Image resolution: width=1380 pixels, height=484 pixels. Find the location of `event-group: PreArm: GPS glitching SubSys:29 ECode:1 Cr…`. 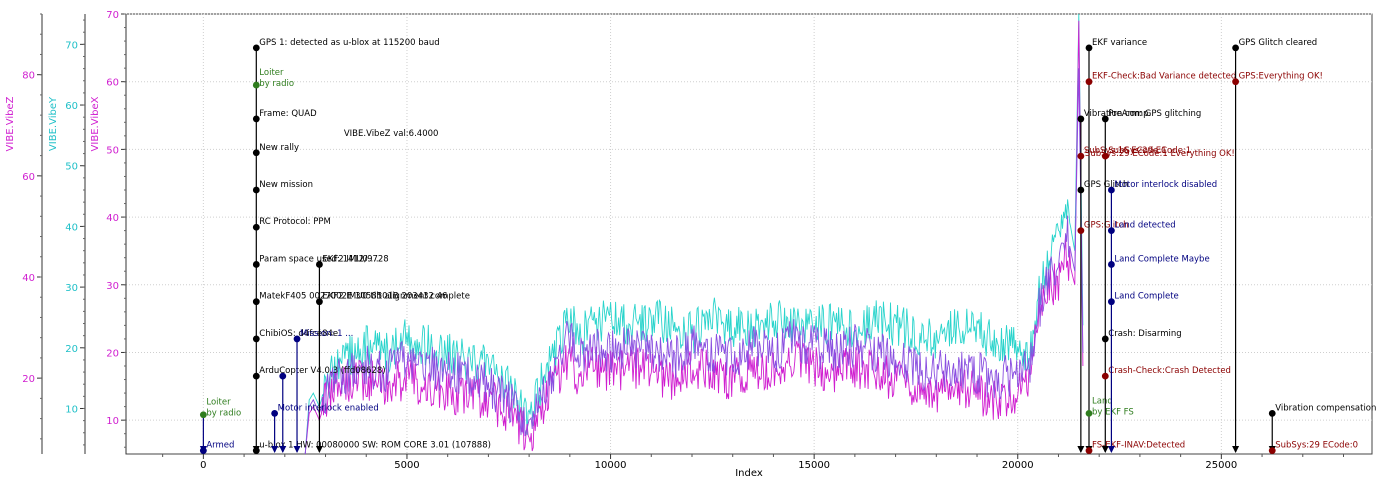

event-group: PreArm: GPS glitching SubSys:29 ECode:1 Cr… is located at coordinates (1166, 281).